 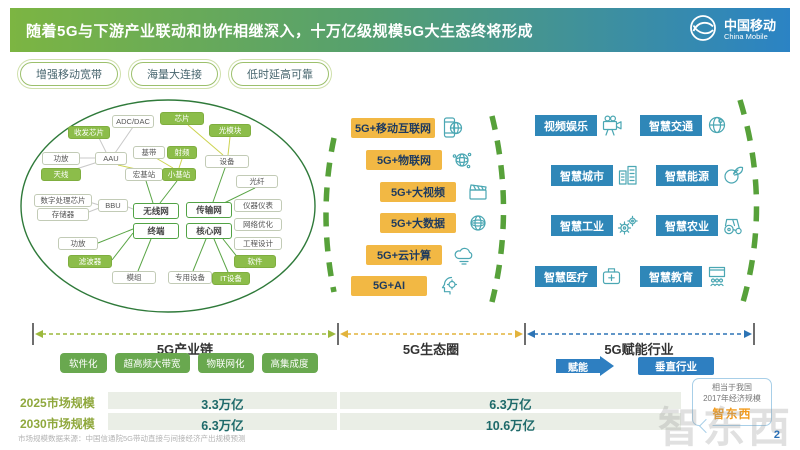 I want to click on zhidx-logo: 智东西, so click(x=732, y=413).